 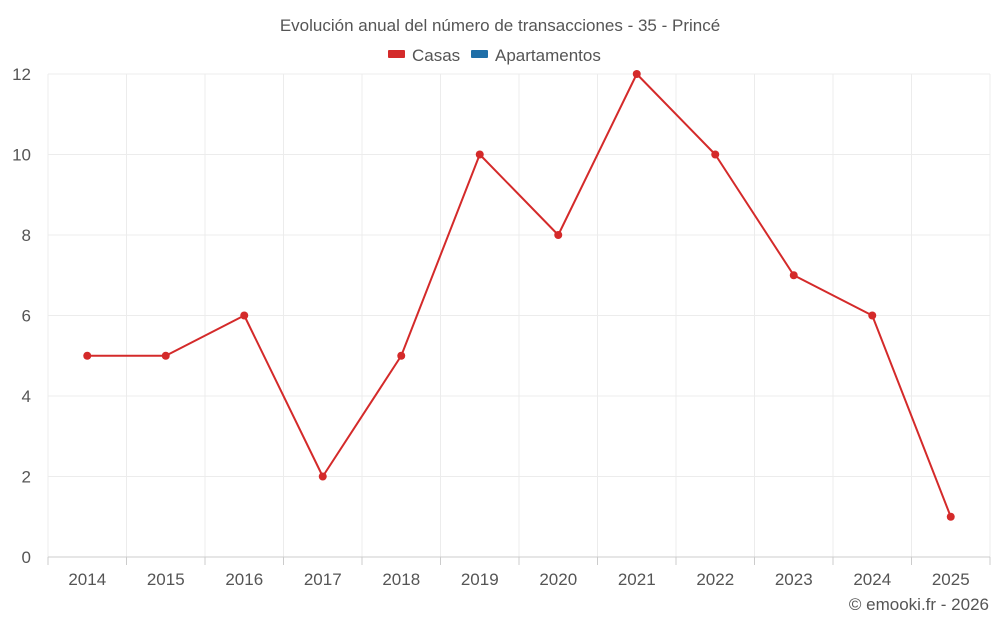 What do you see at coordinates (548, 55) in the screenshot?
I see `legend-label-apartamentos: Apartamentos` at bounding box center [548, 55].